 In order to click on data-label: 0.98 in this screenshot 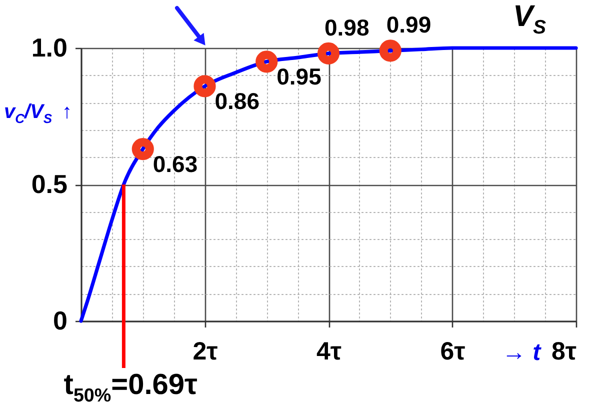, I will do `click(347, 27)`.